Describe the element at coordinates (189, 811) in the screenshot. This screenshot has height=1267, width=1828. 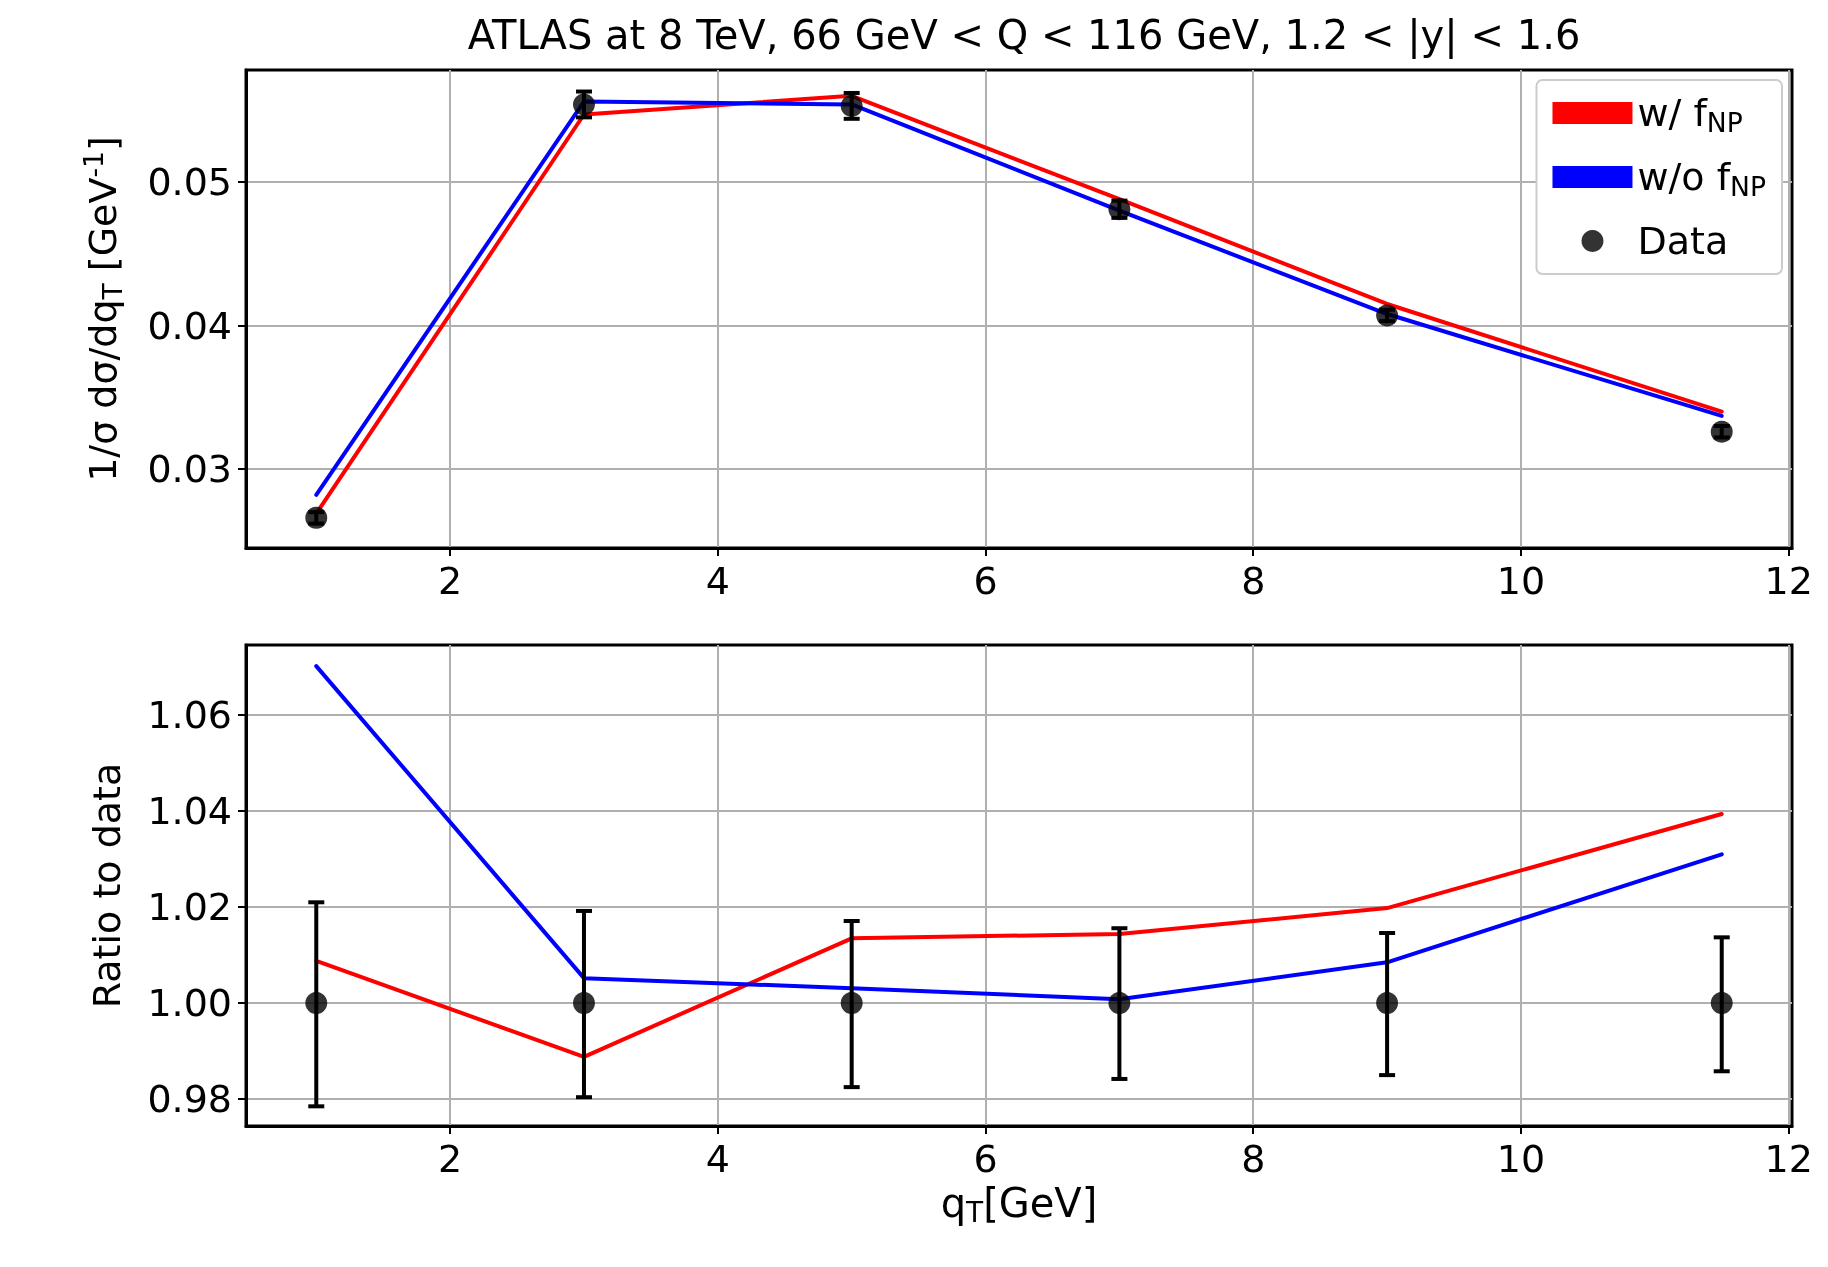
I see `y-tick-label: 1.04` at that location.